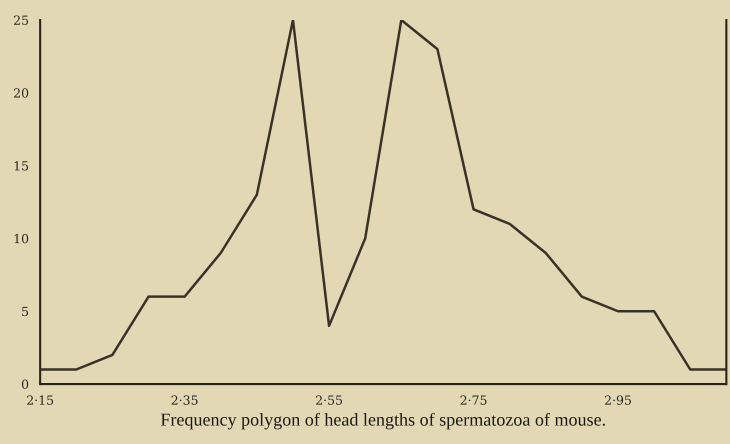  Describe the element at coordinates (21, 166) in the screenshot. I see `y-tick-label: 15` at that location.